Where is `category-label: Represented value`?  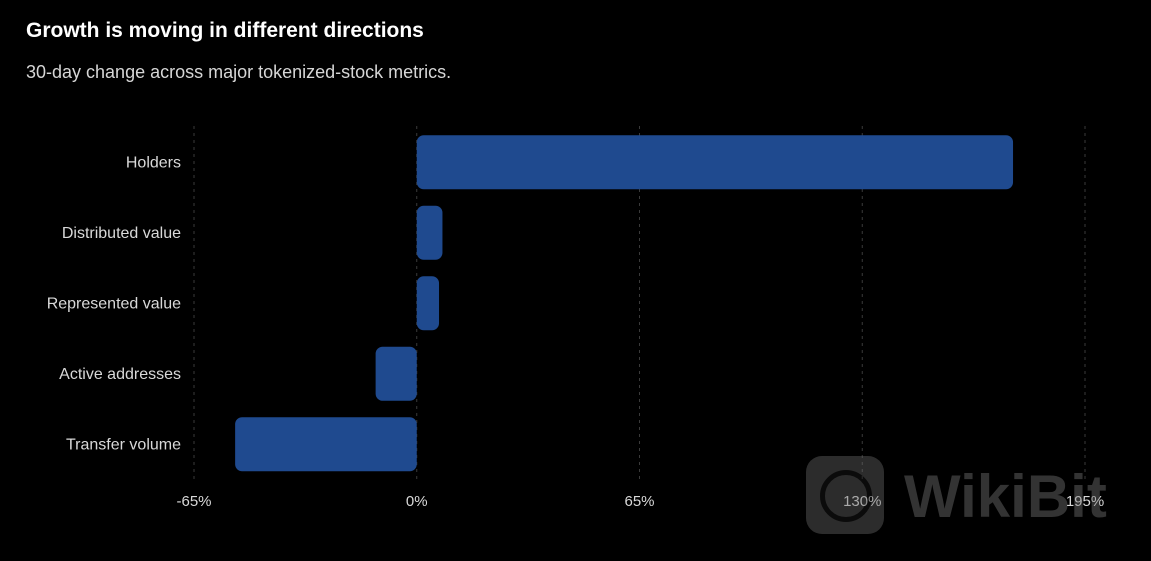 category-label: Represented value is located at coordinates (114, 303).